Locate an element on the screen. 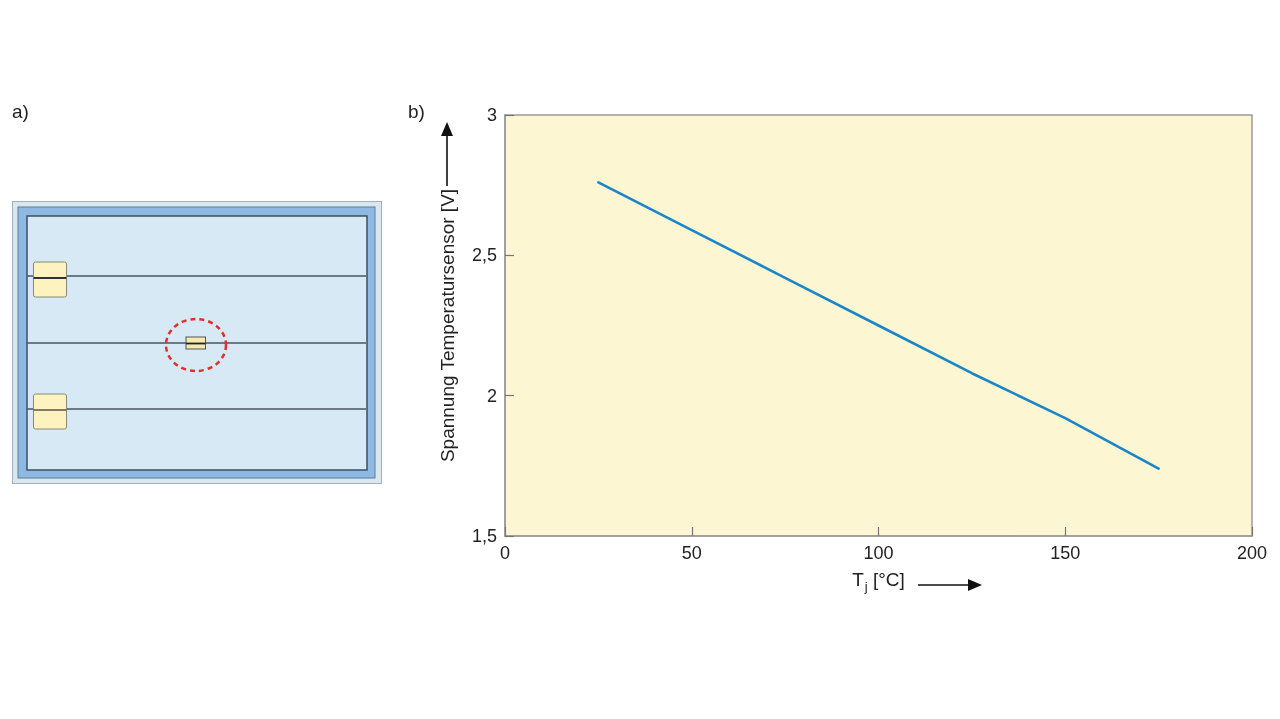  y-tick-label: 2 is located at coordinates (491, 395).